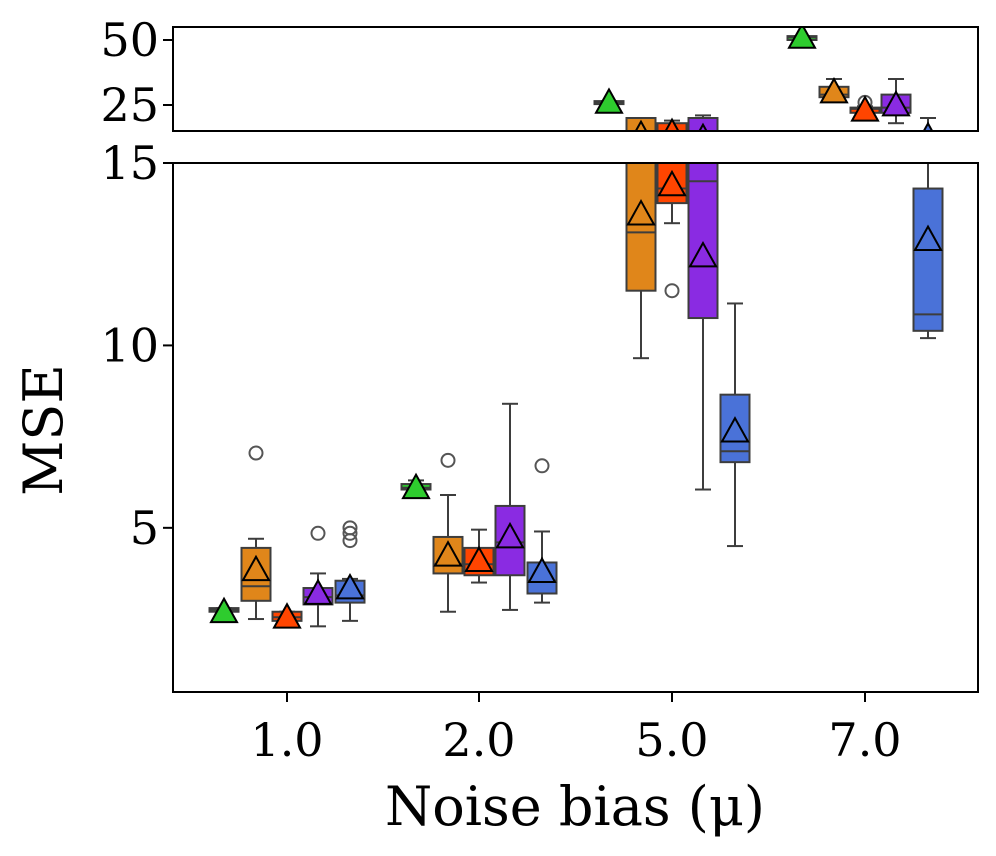  I want to click on x-tick-label: 1.0, so click(286, 740).